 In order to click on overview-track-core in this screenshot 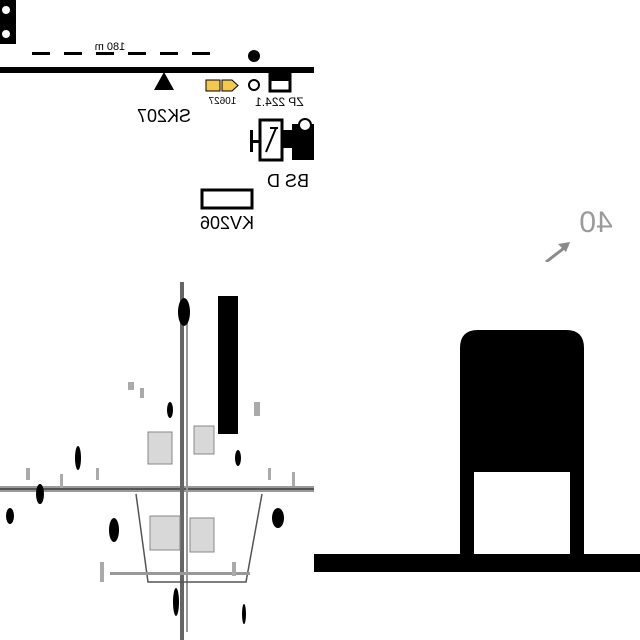, I will do `click(157, 489)`.